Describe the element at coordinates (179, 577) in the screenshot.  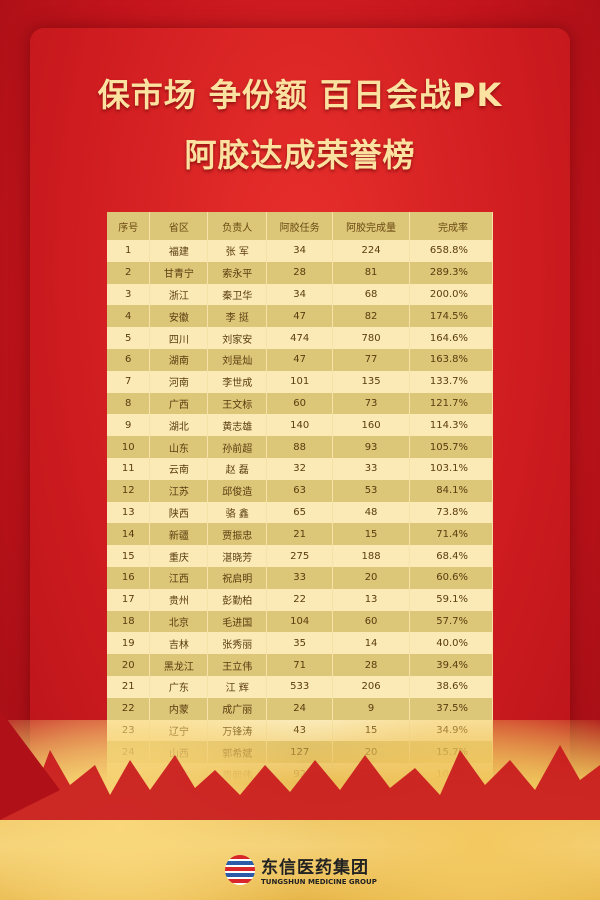
I see `table-cell: 江西` at that location.